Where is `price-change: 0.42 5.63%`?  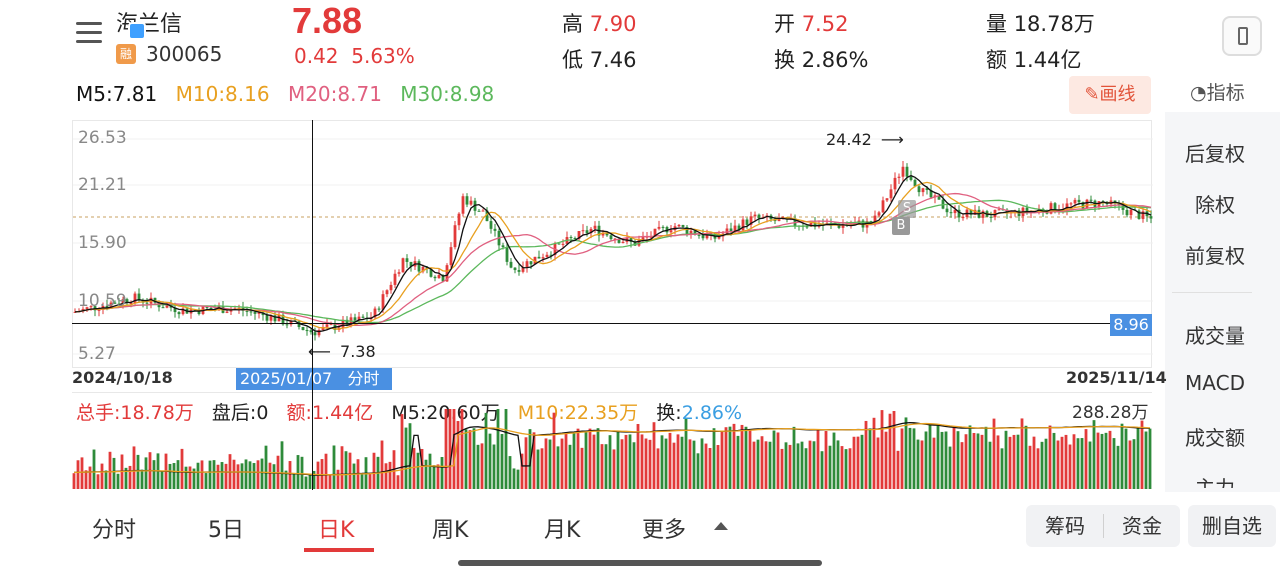 price-change: 0.42 5.63% is located at coordinates (354, 56).